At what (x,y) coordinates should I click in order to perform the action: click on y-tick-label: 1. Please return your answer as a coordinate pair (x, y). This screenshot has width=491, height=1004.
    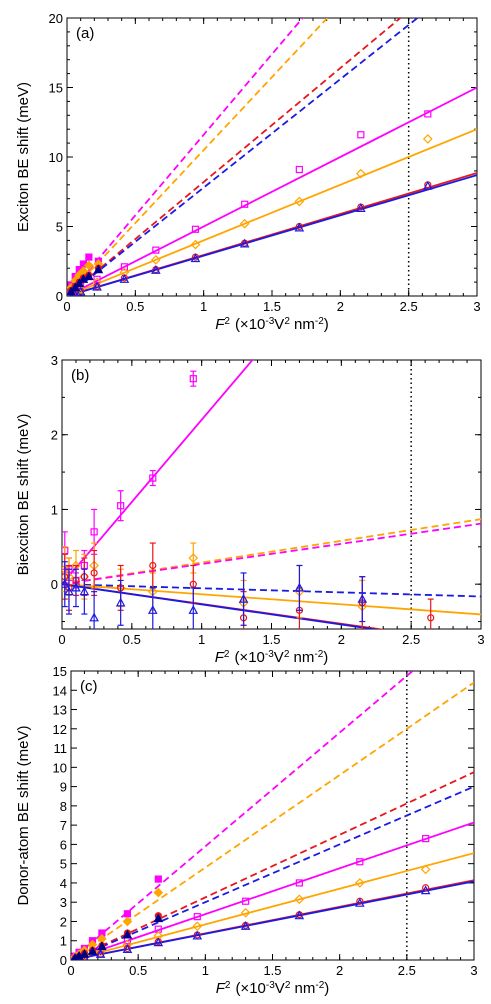
    Looking at the image, I should click on (63, 941).